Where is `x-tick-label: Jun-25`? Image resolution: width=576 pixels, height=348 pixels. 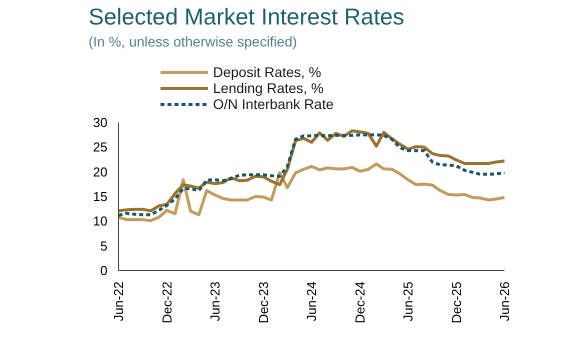
x-tick-label: Jun-25 is located at coordinates (408, 302).